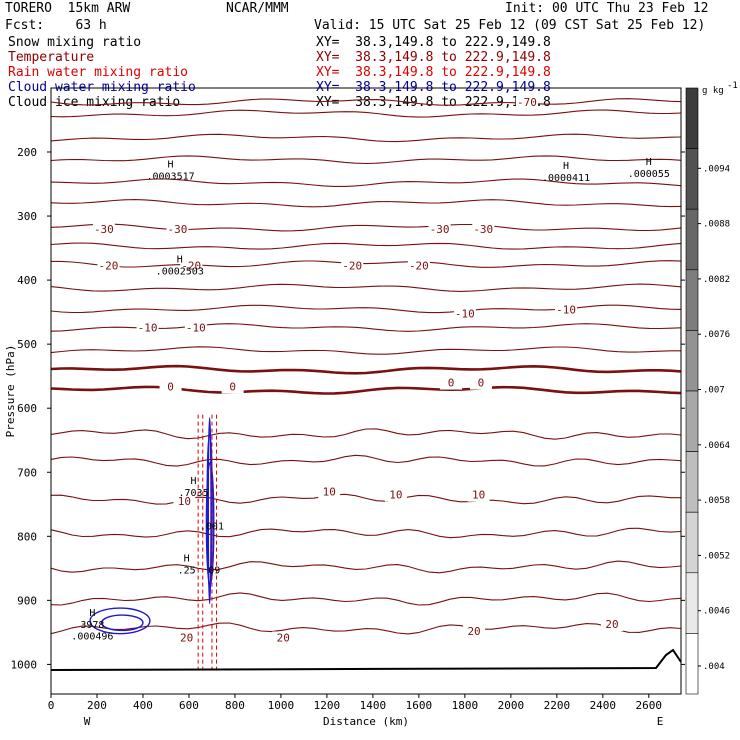  Describe the element at coordinates (366, 160) in the screenshot. I see `temperature-contour--50` at that location.